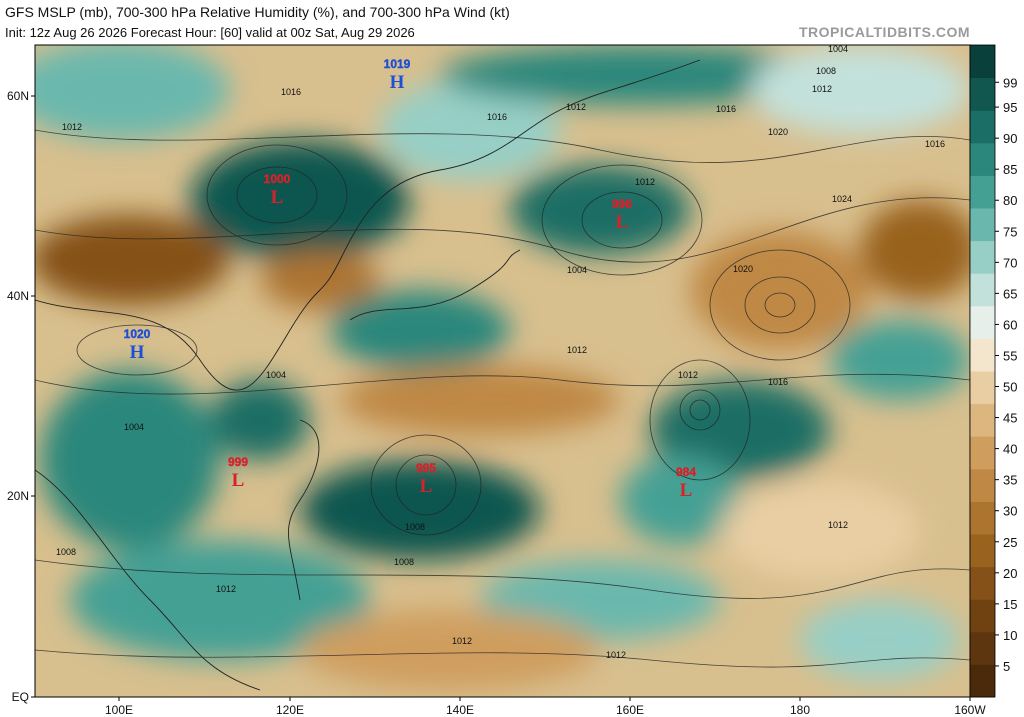 The width and height of the screenshot is (1024, 717). What do you see at coordinates (119, 710) in the screenshot?
I see `lon-label: 100E` at bounding box center [119, 710].